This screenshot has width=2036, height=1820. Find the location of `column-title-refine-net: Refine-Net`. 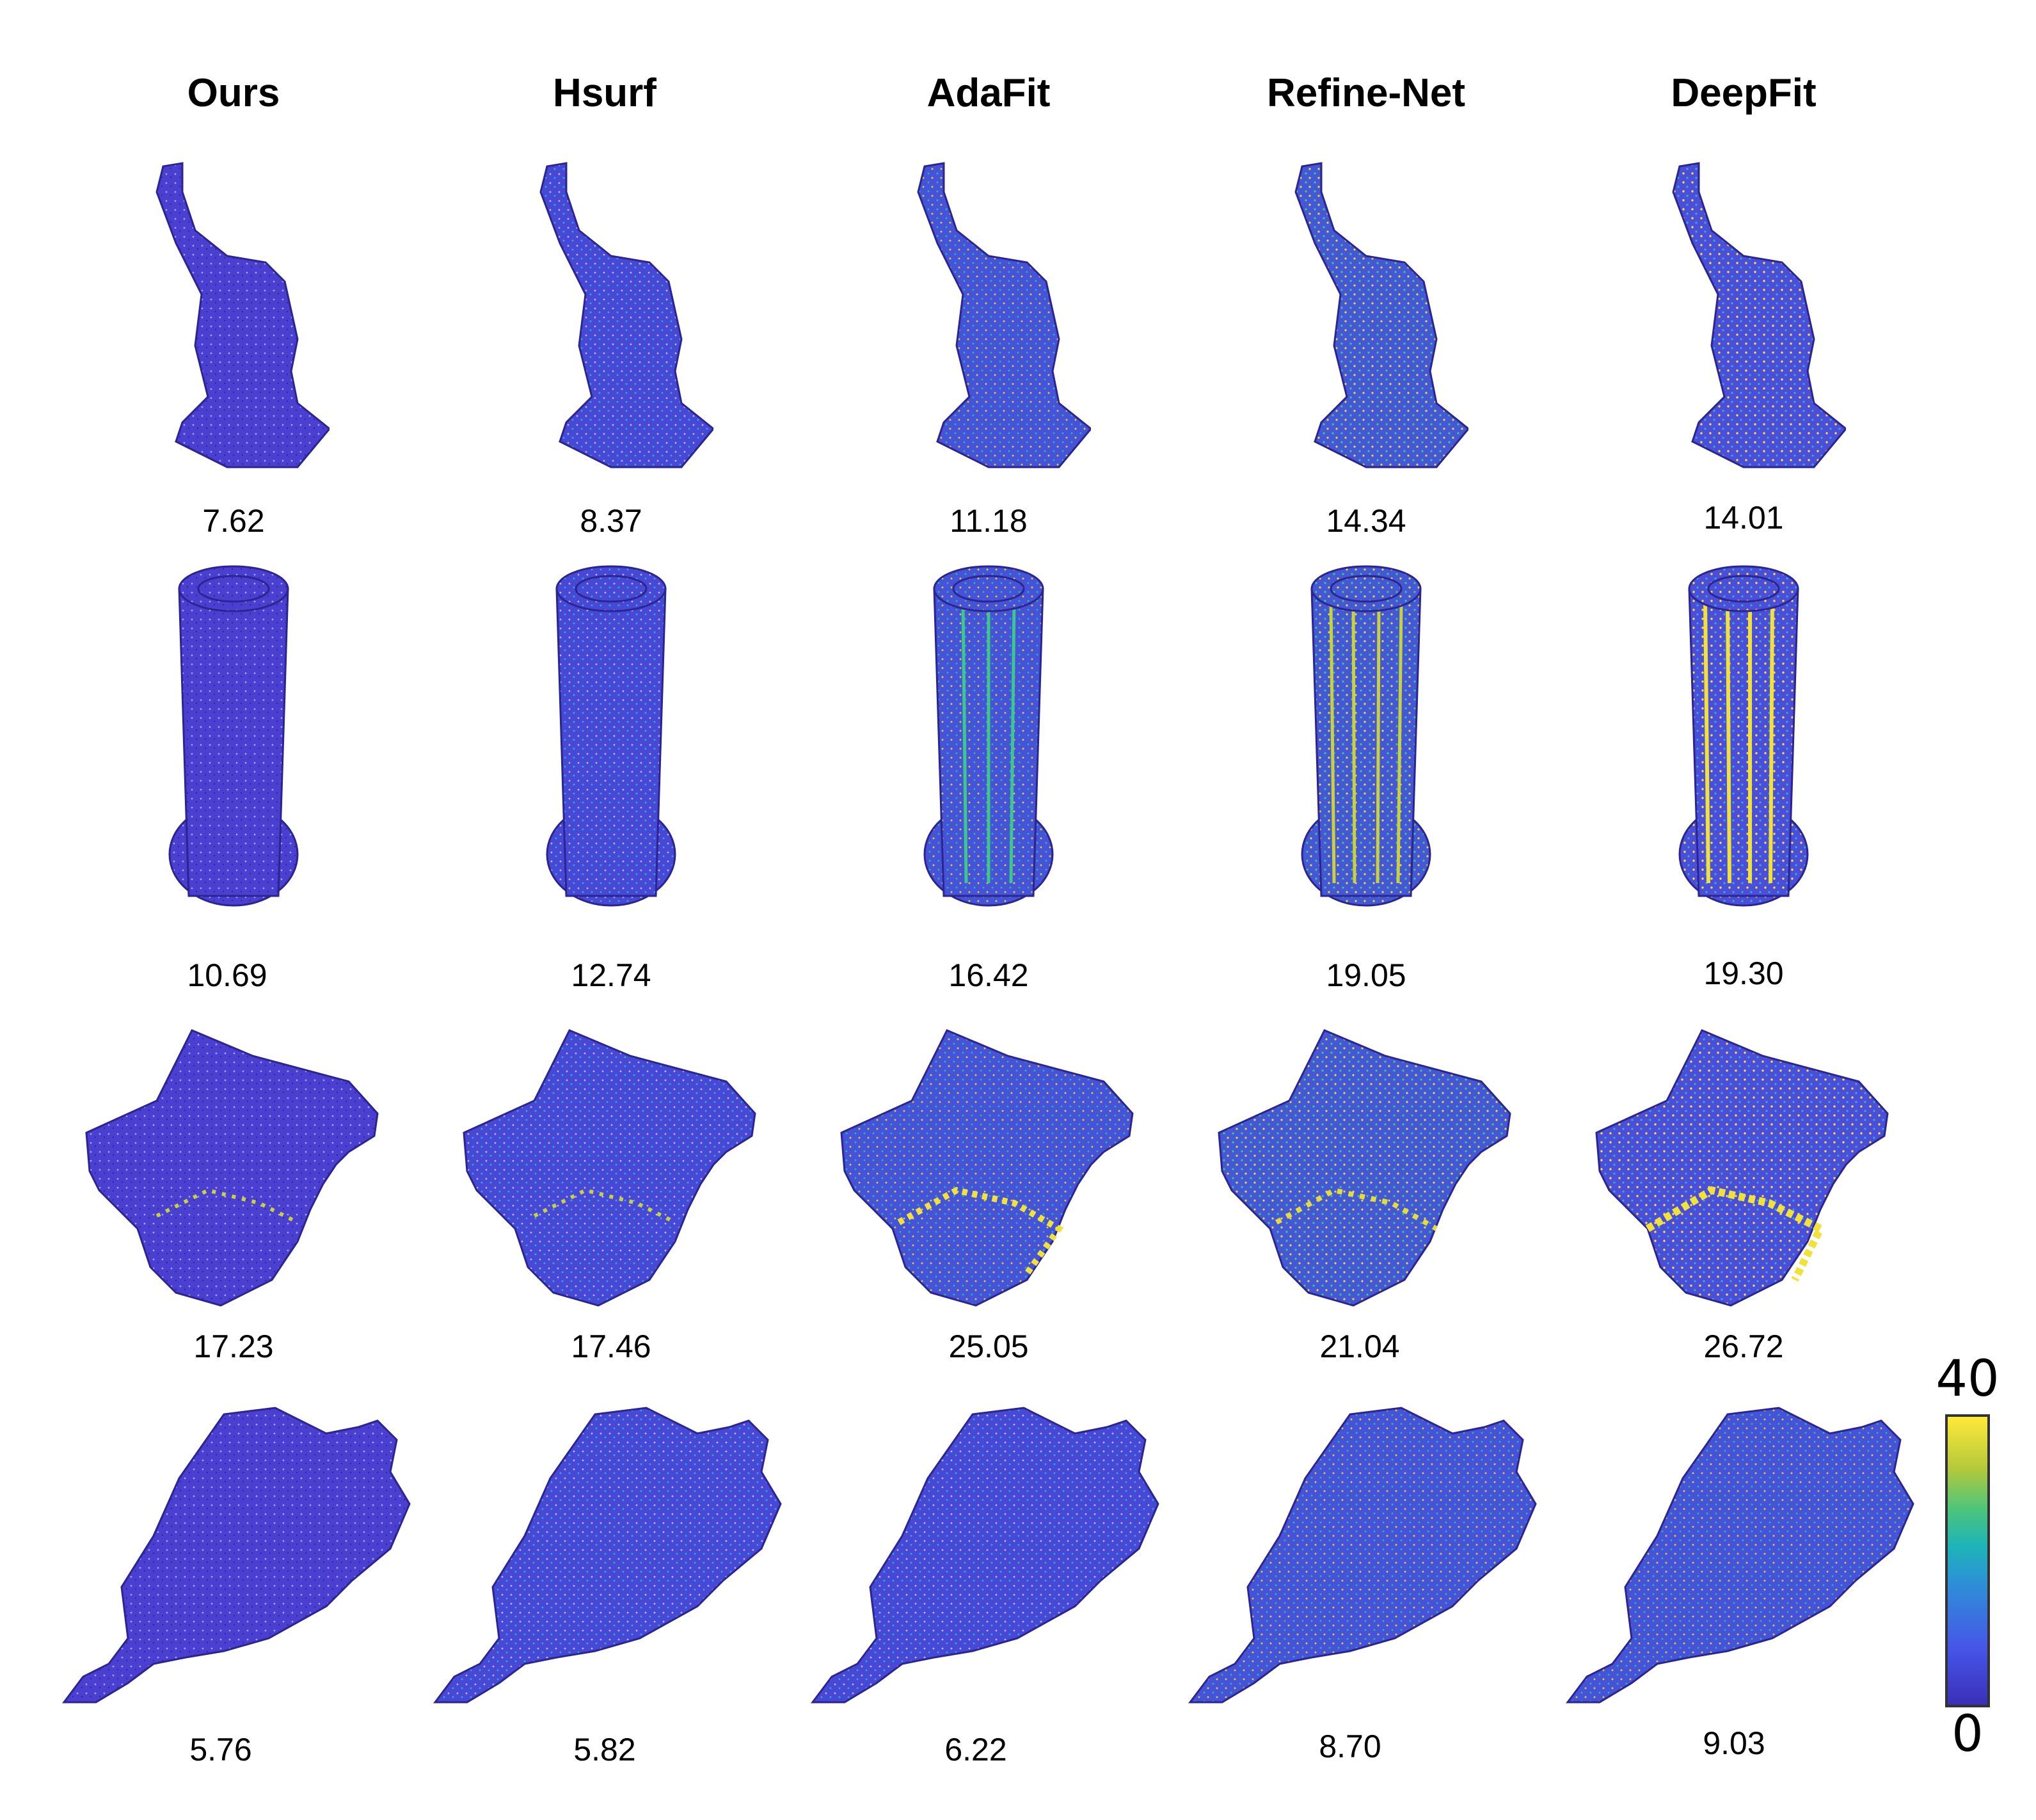

column-title-refine-net: Refine-Net is located at coordinates (1366, 93).